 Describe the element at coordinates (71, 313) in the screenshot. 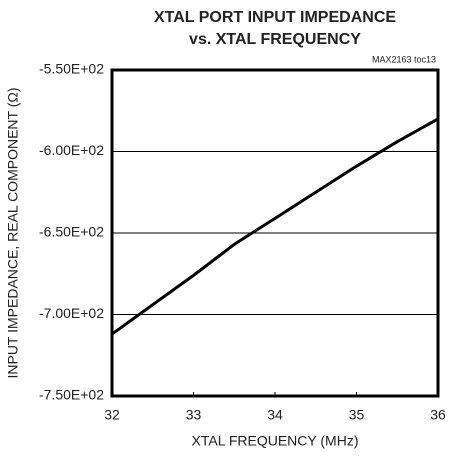

I see `y-tick-label: -7.00E+02` at that location.